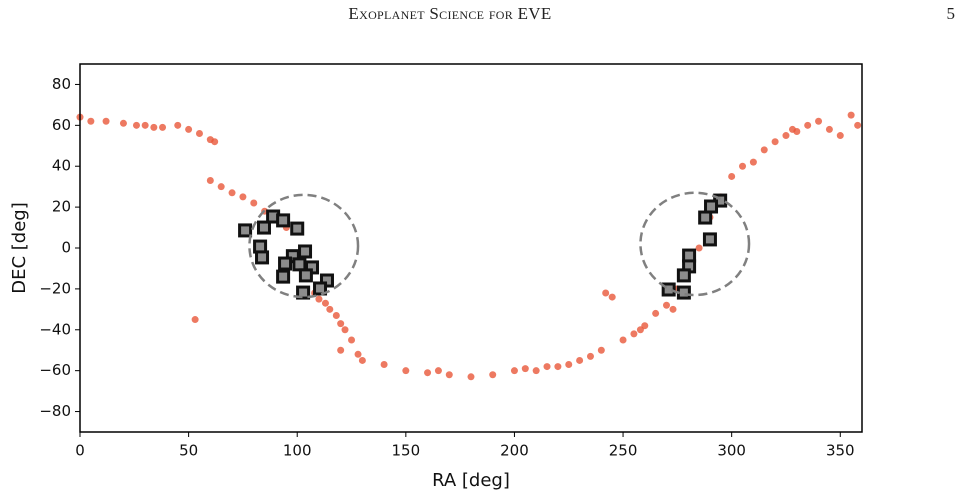  I want to click on x-tick-label: 150, so click(406, 451).